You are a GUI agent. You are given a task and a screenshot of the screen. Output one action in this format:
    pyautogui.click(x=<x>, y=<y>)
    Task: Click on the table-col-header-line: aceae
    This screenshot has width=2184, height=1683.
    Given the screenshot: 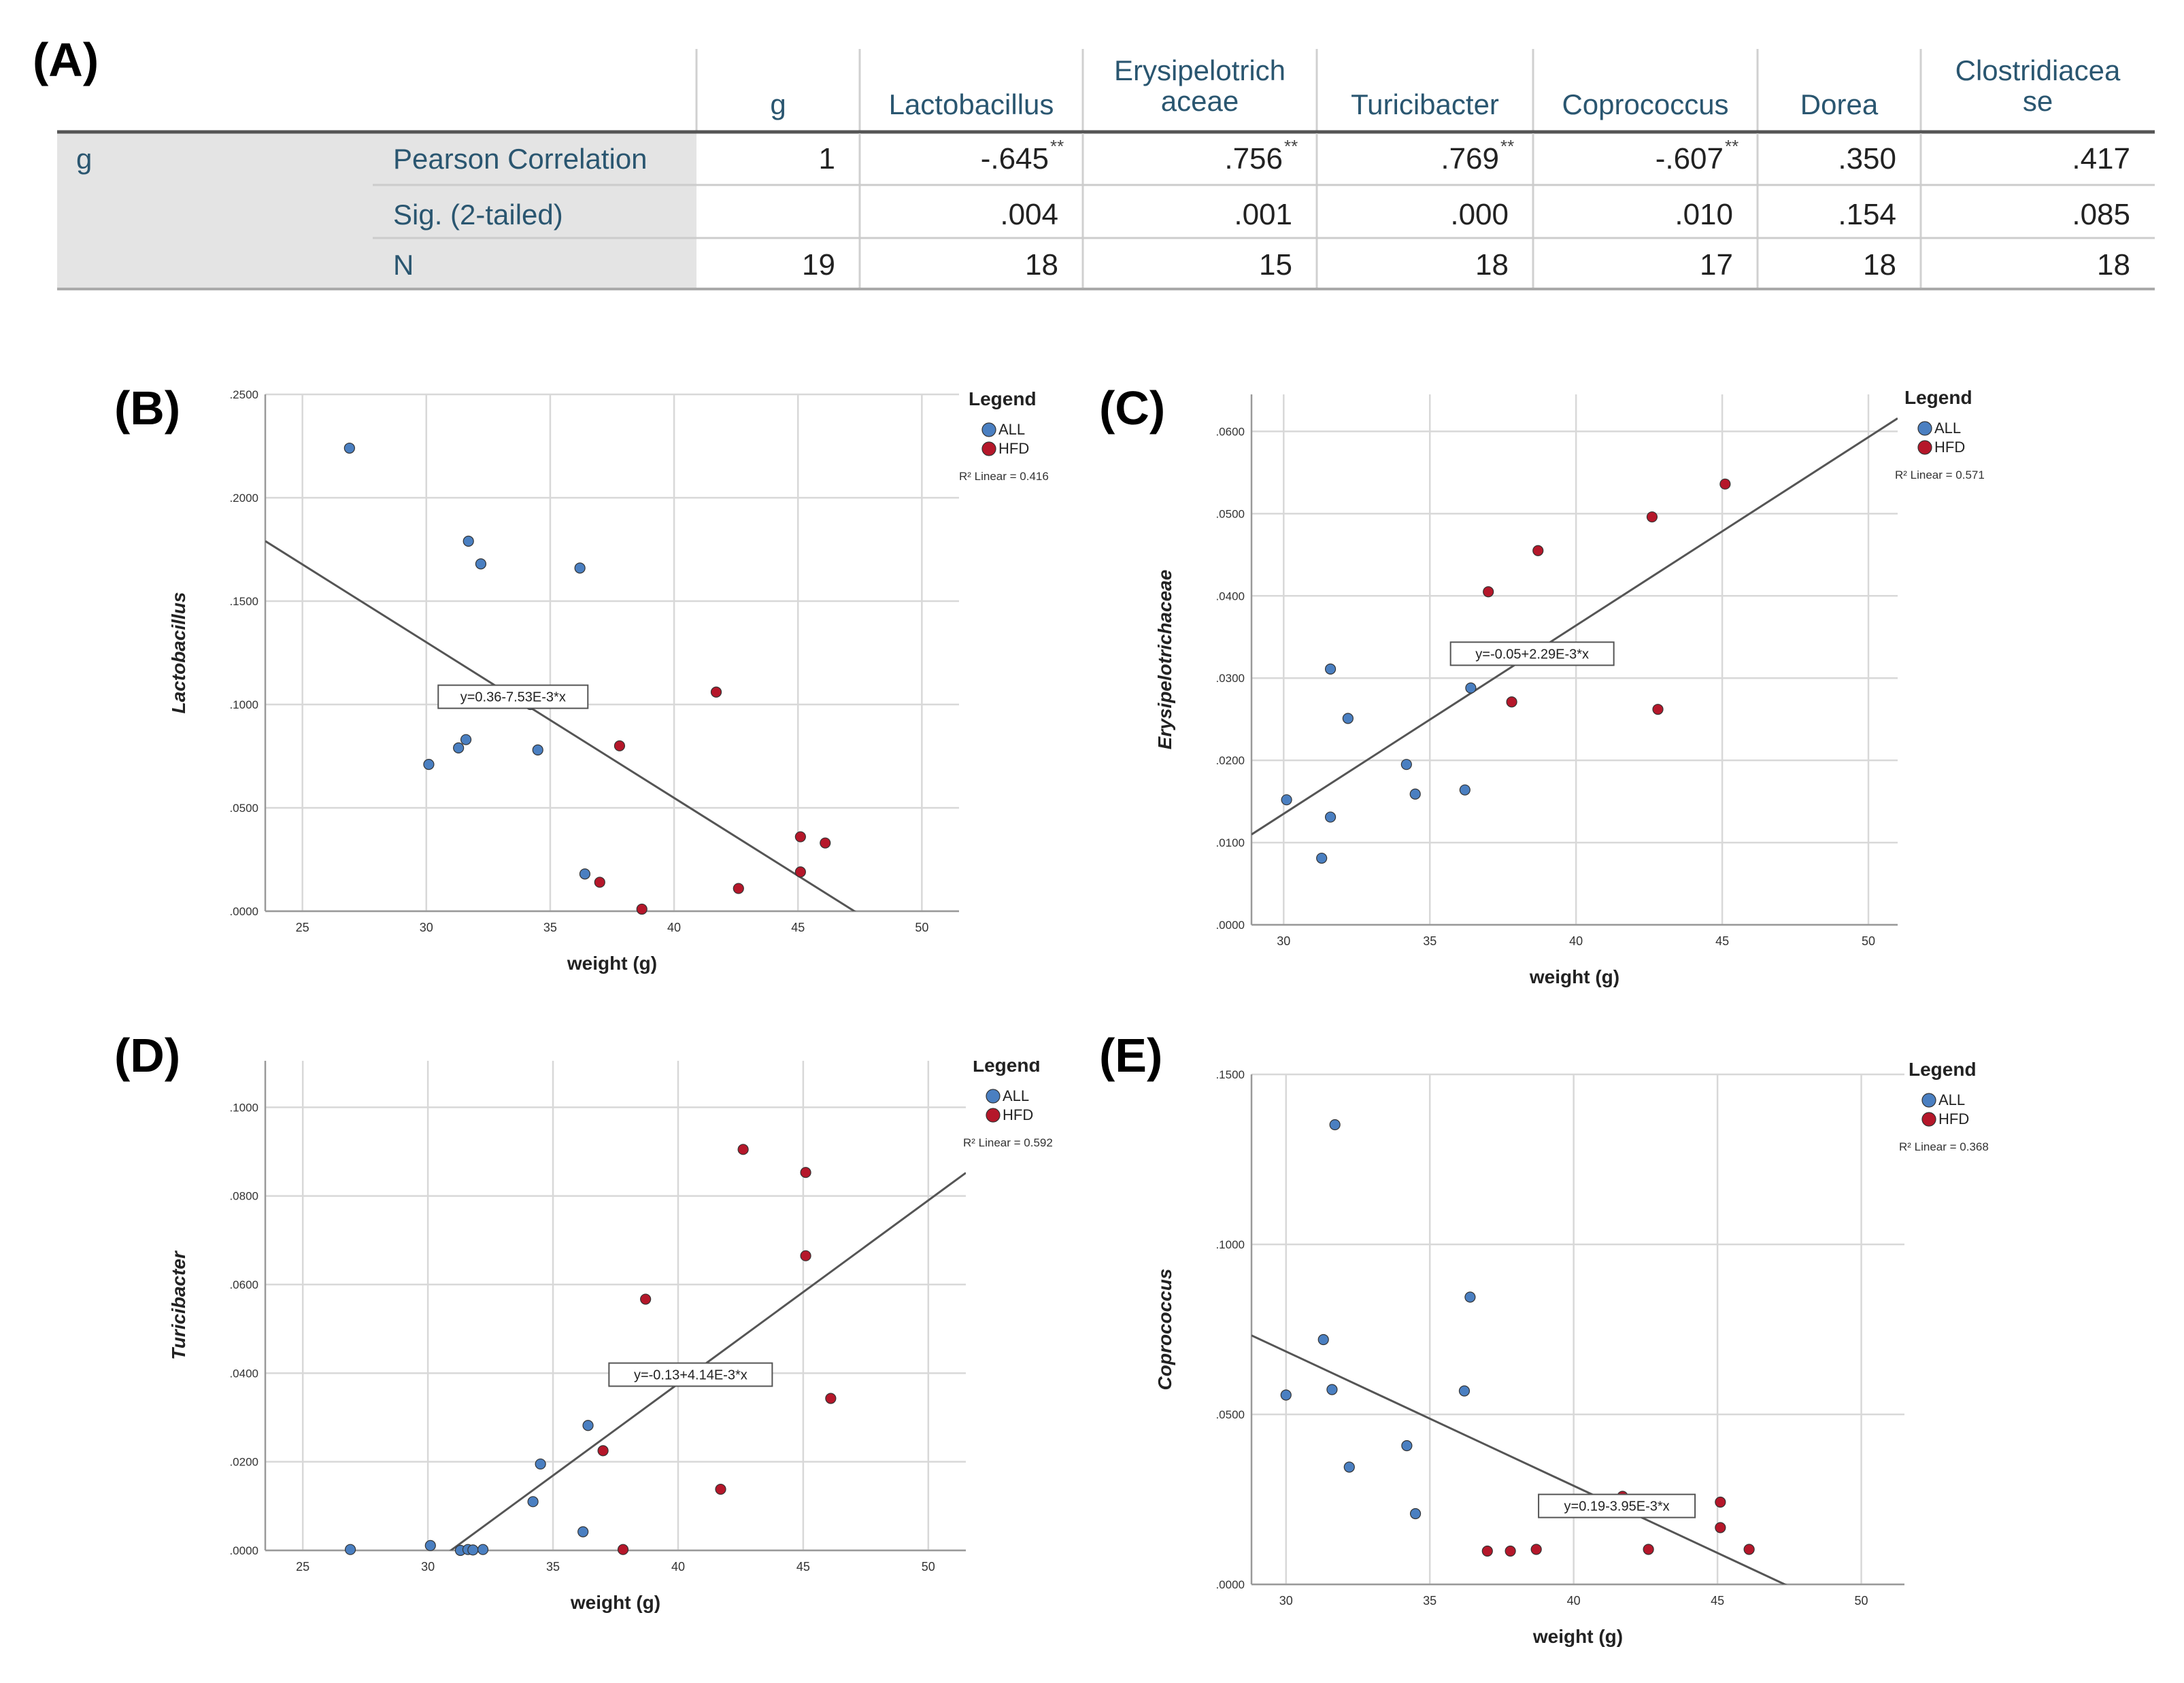 What is the action you would take?
    pyautogui.click(x=1200, y=101)
    